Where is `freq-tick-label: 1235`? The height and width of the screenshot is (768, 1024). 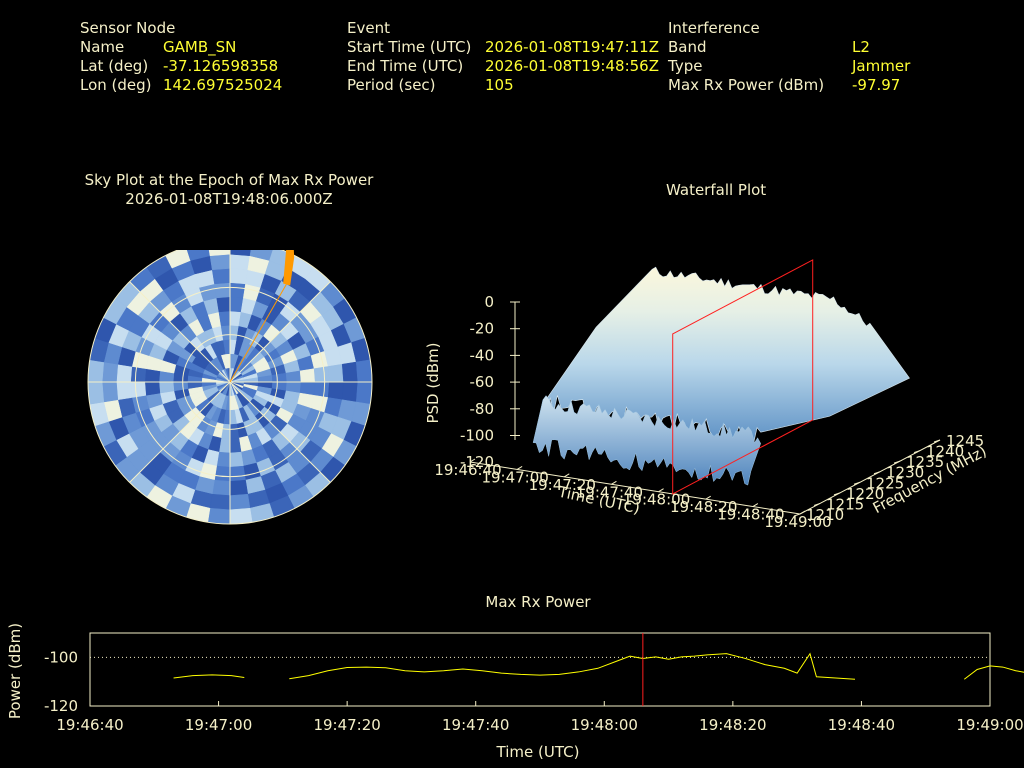
freq-tick-label: 1235 is located at coordinates (925, 462).